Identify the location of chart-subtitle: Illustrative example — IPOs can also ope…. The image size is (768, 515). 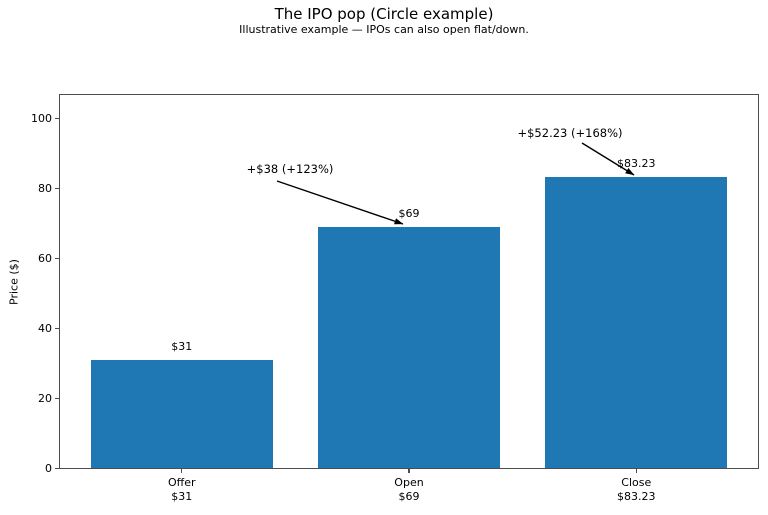
(384, 29).